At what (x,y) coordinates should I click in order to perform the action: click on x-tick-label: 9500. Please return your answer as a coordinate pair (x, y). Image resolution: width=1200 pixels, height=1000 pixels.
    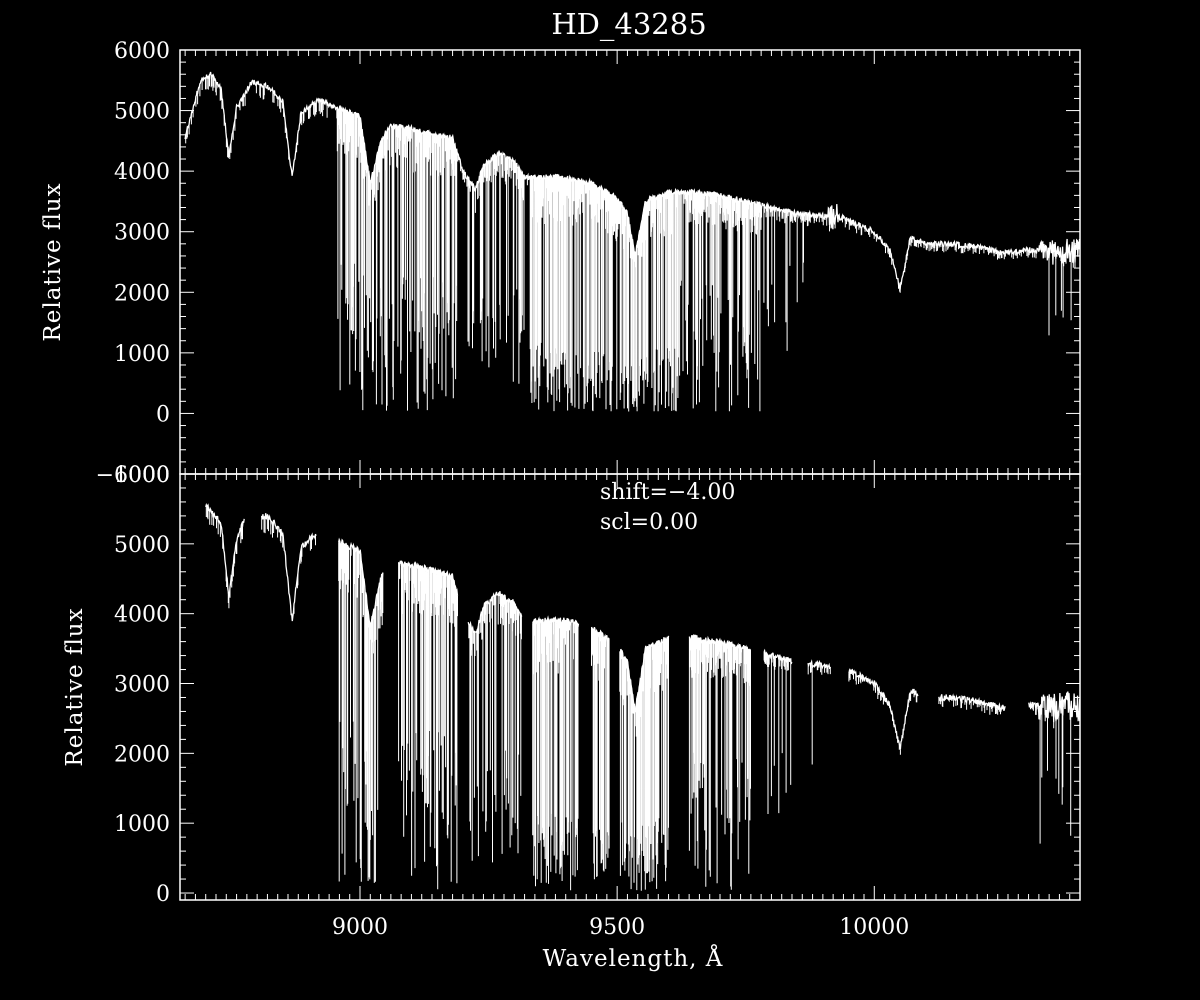
    Looking at the image, I should click on (617, 927).